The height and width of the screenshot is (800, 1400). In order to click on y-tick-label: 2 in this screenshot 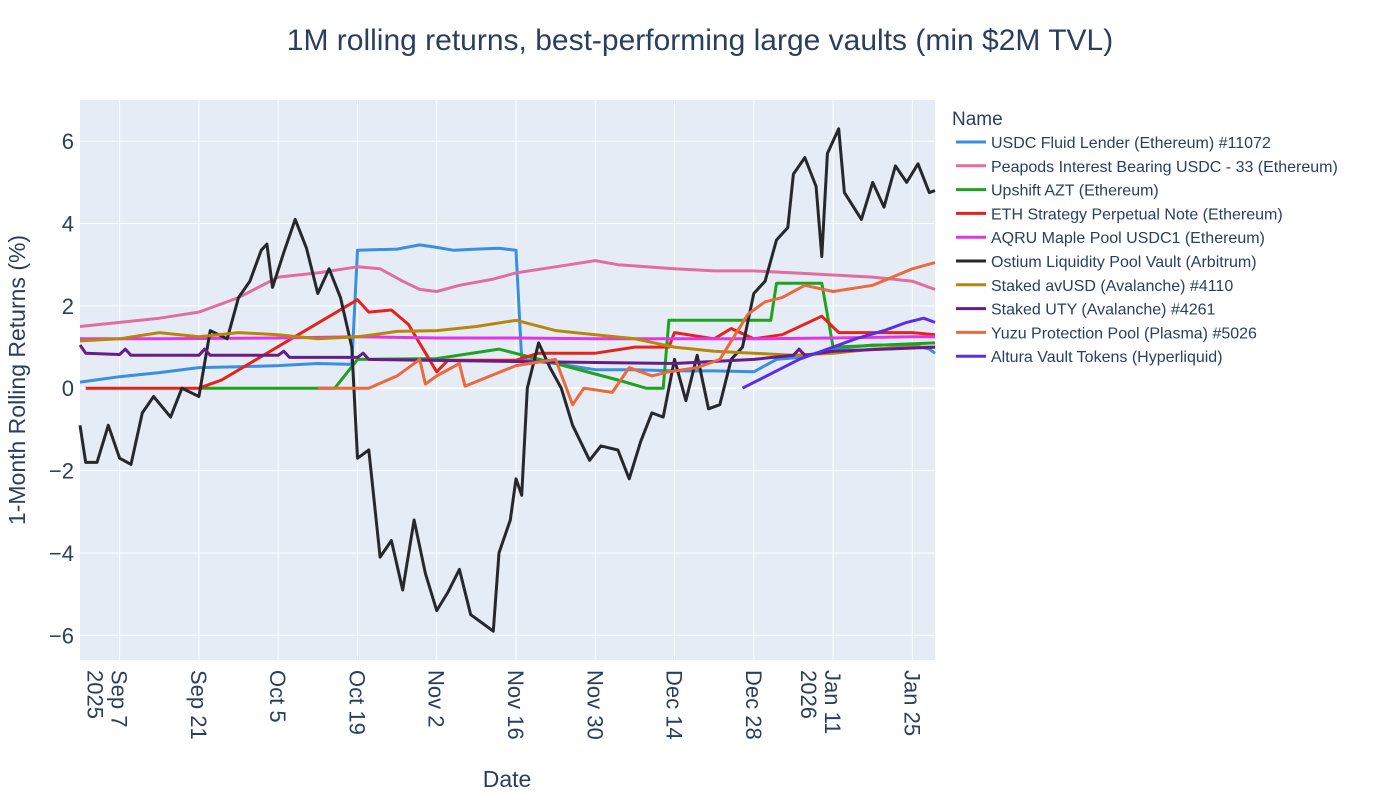, I will do `click(68, 306)`.